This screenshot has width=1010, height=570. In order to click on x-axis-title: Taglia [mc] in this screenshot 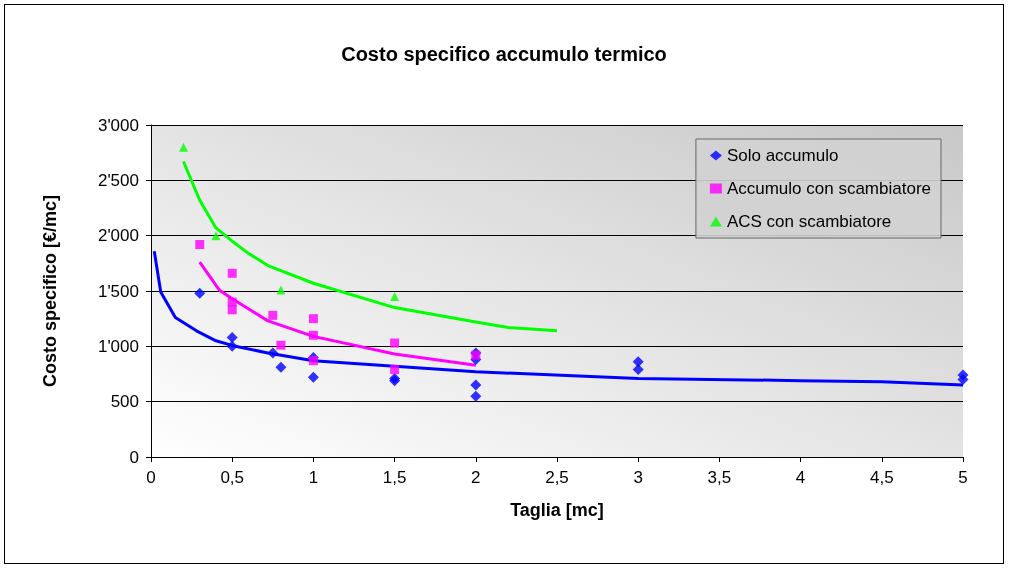, I will do `click(557, 510)`.